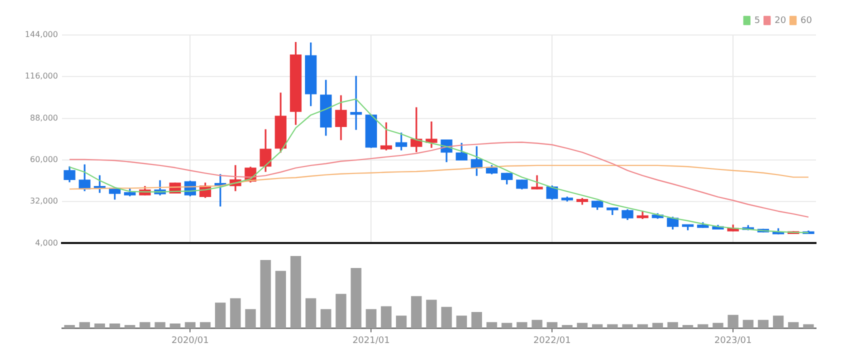 Image resolution: width=858 pixels, height=349 pixels. Describe the element at coordinates (733, 341) in the screenshot. I see `x-tick-label: 2023/01` at that location.